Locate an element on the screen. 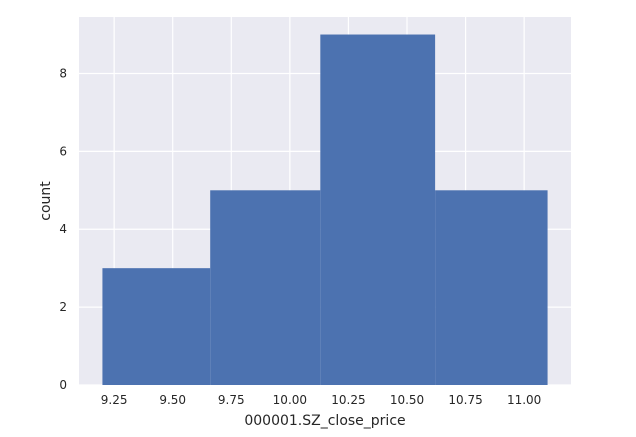  x-tick-label: 9.75 is located at coordinates (231, 400).